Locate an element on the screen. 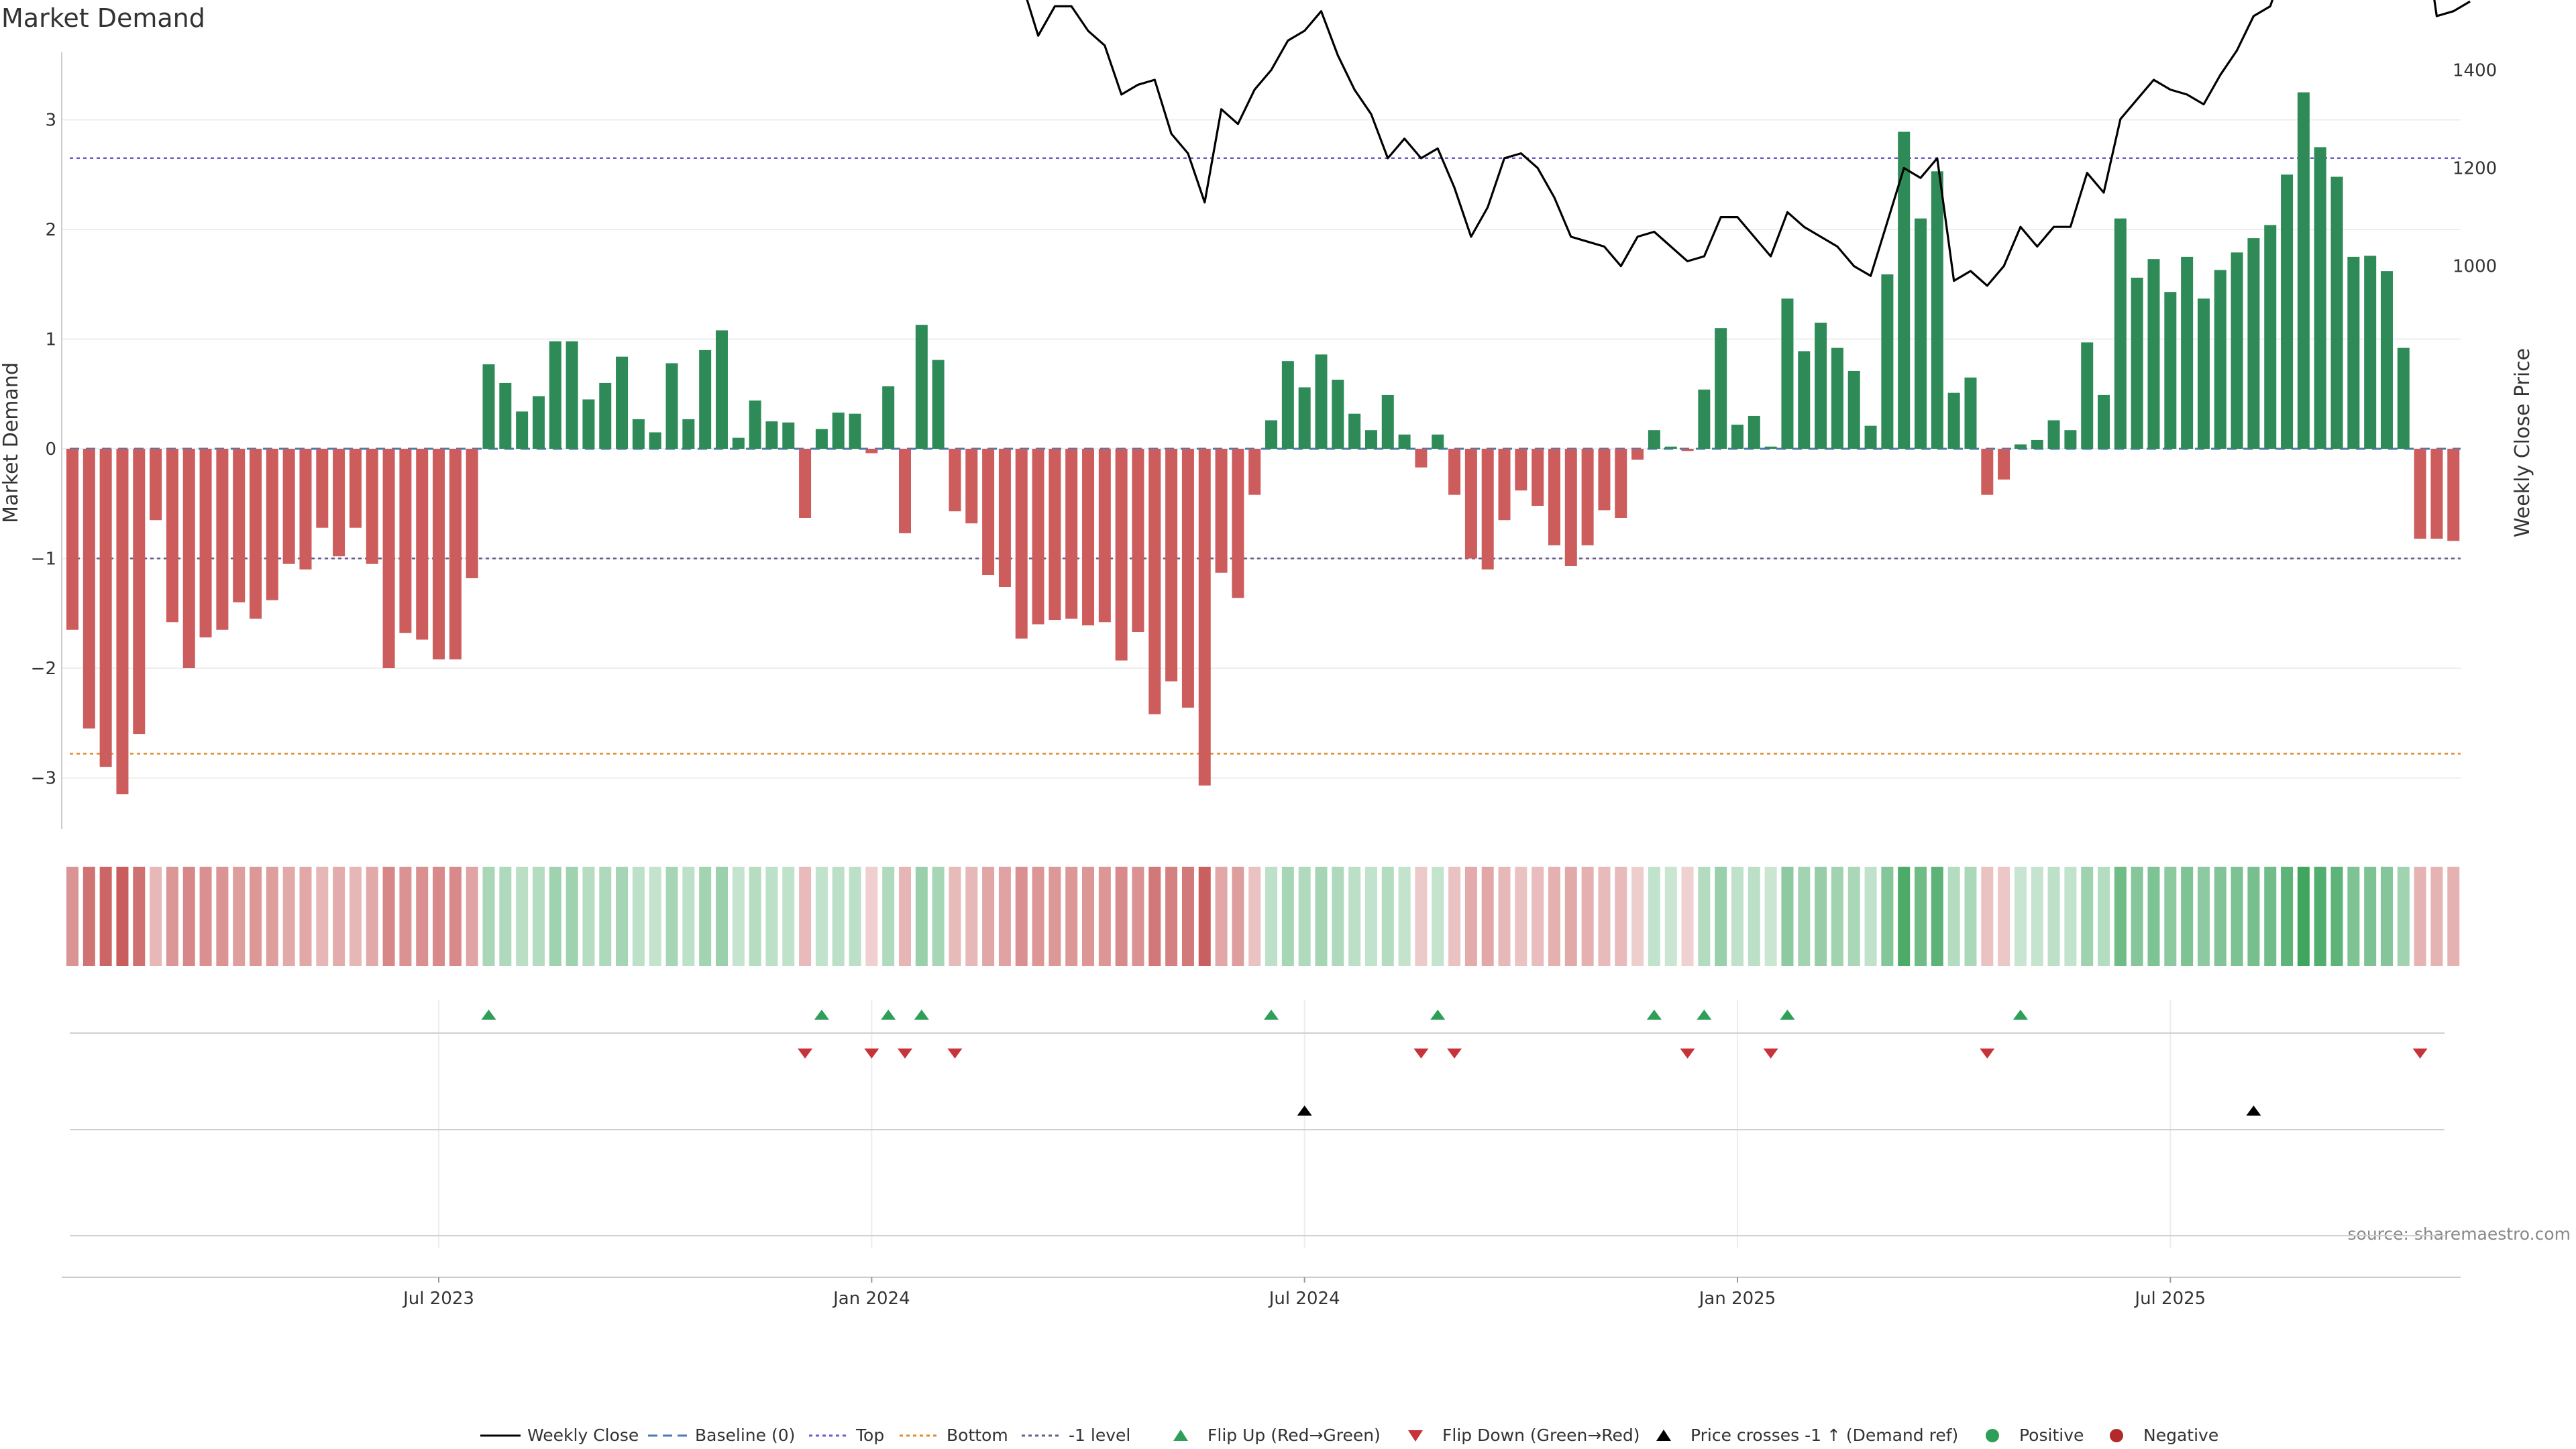  y-tick-left-label: 2 is located at coordinates (50, 230).